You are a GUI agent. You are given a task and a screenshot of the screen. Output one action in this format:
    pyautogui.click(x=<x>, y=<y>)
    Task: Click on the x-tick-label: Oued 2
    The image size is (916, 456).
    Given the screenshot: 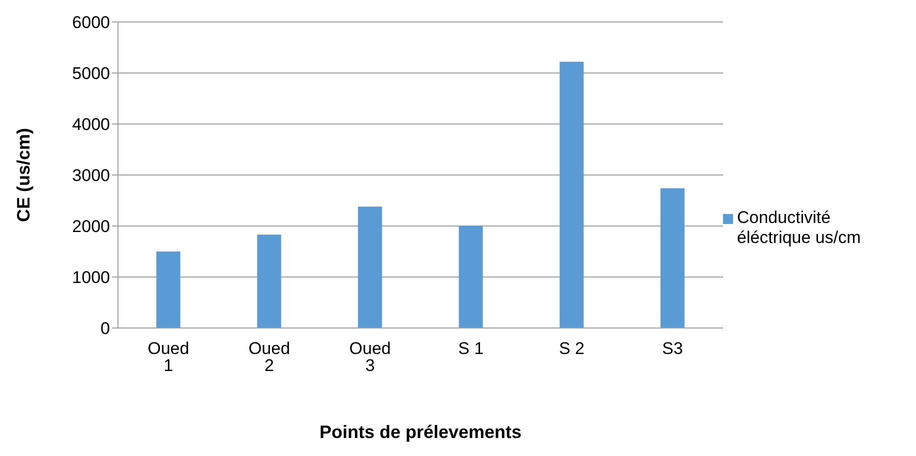 What is the action you would take?
    pyautogui.click(x=269, y=357)
    